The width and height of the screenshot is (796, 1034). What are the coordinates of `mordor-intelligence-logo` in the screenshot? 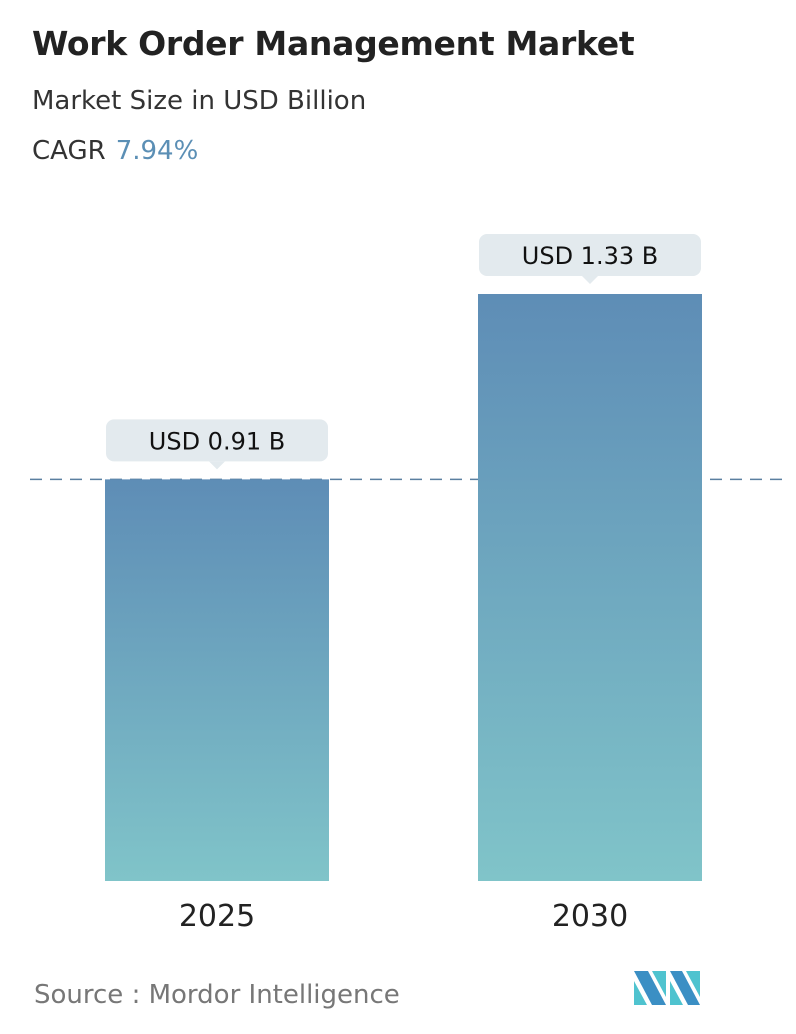 It's located at (667, 988).